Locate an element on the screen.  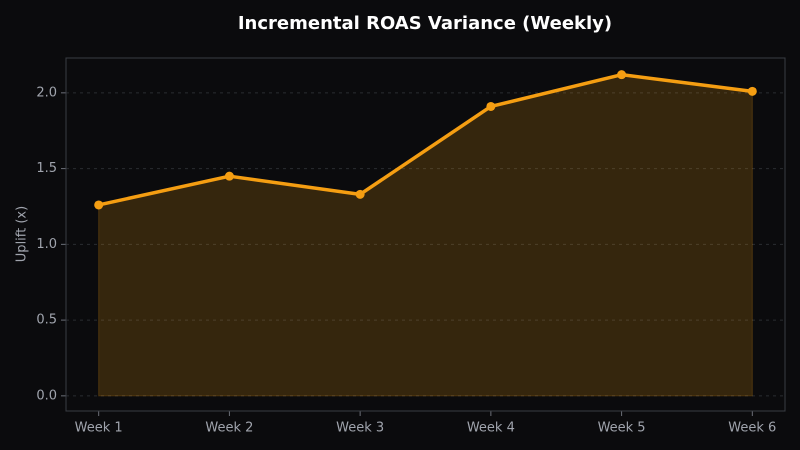
x-tick-label: Week 2 is located at coordinates (229, 428).